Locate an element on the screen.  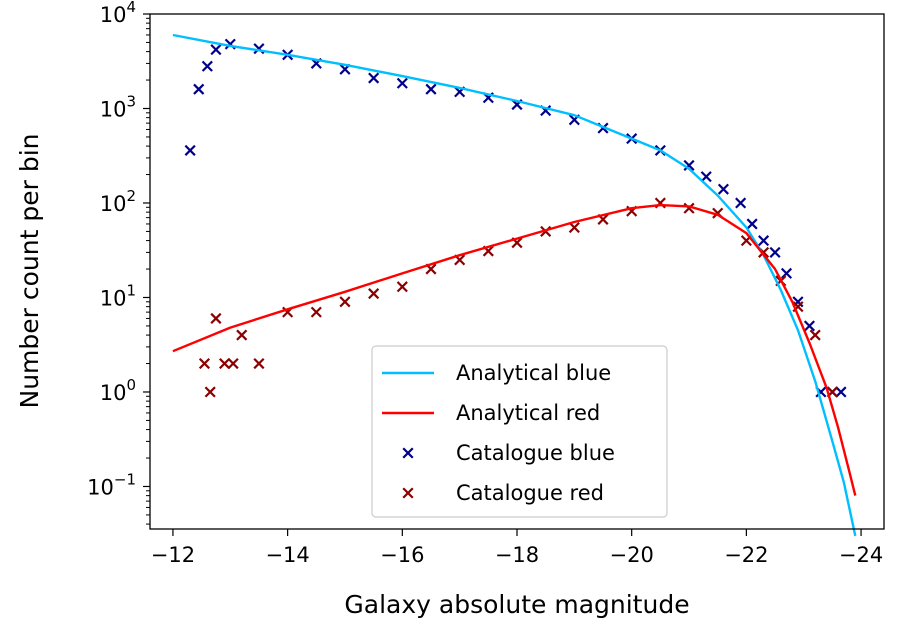
y-tick-label: 10⁻¹ is located at coordinates (111, 484).